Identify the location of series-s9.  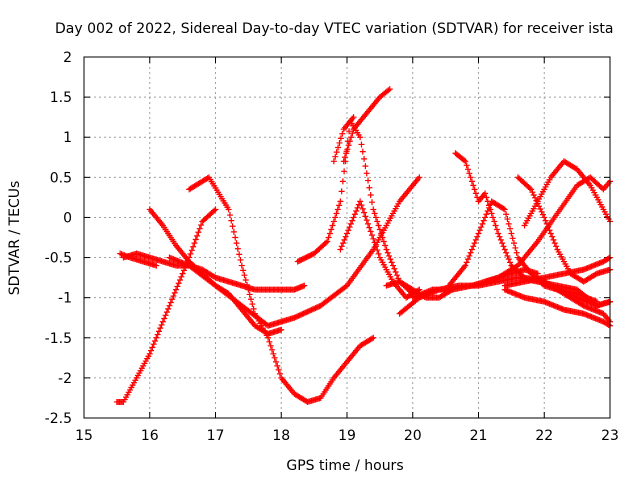
(343, 139).